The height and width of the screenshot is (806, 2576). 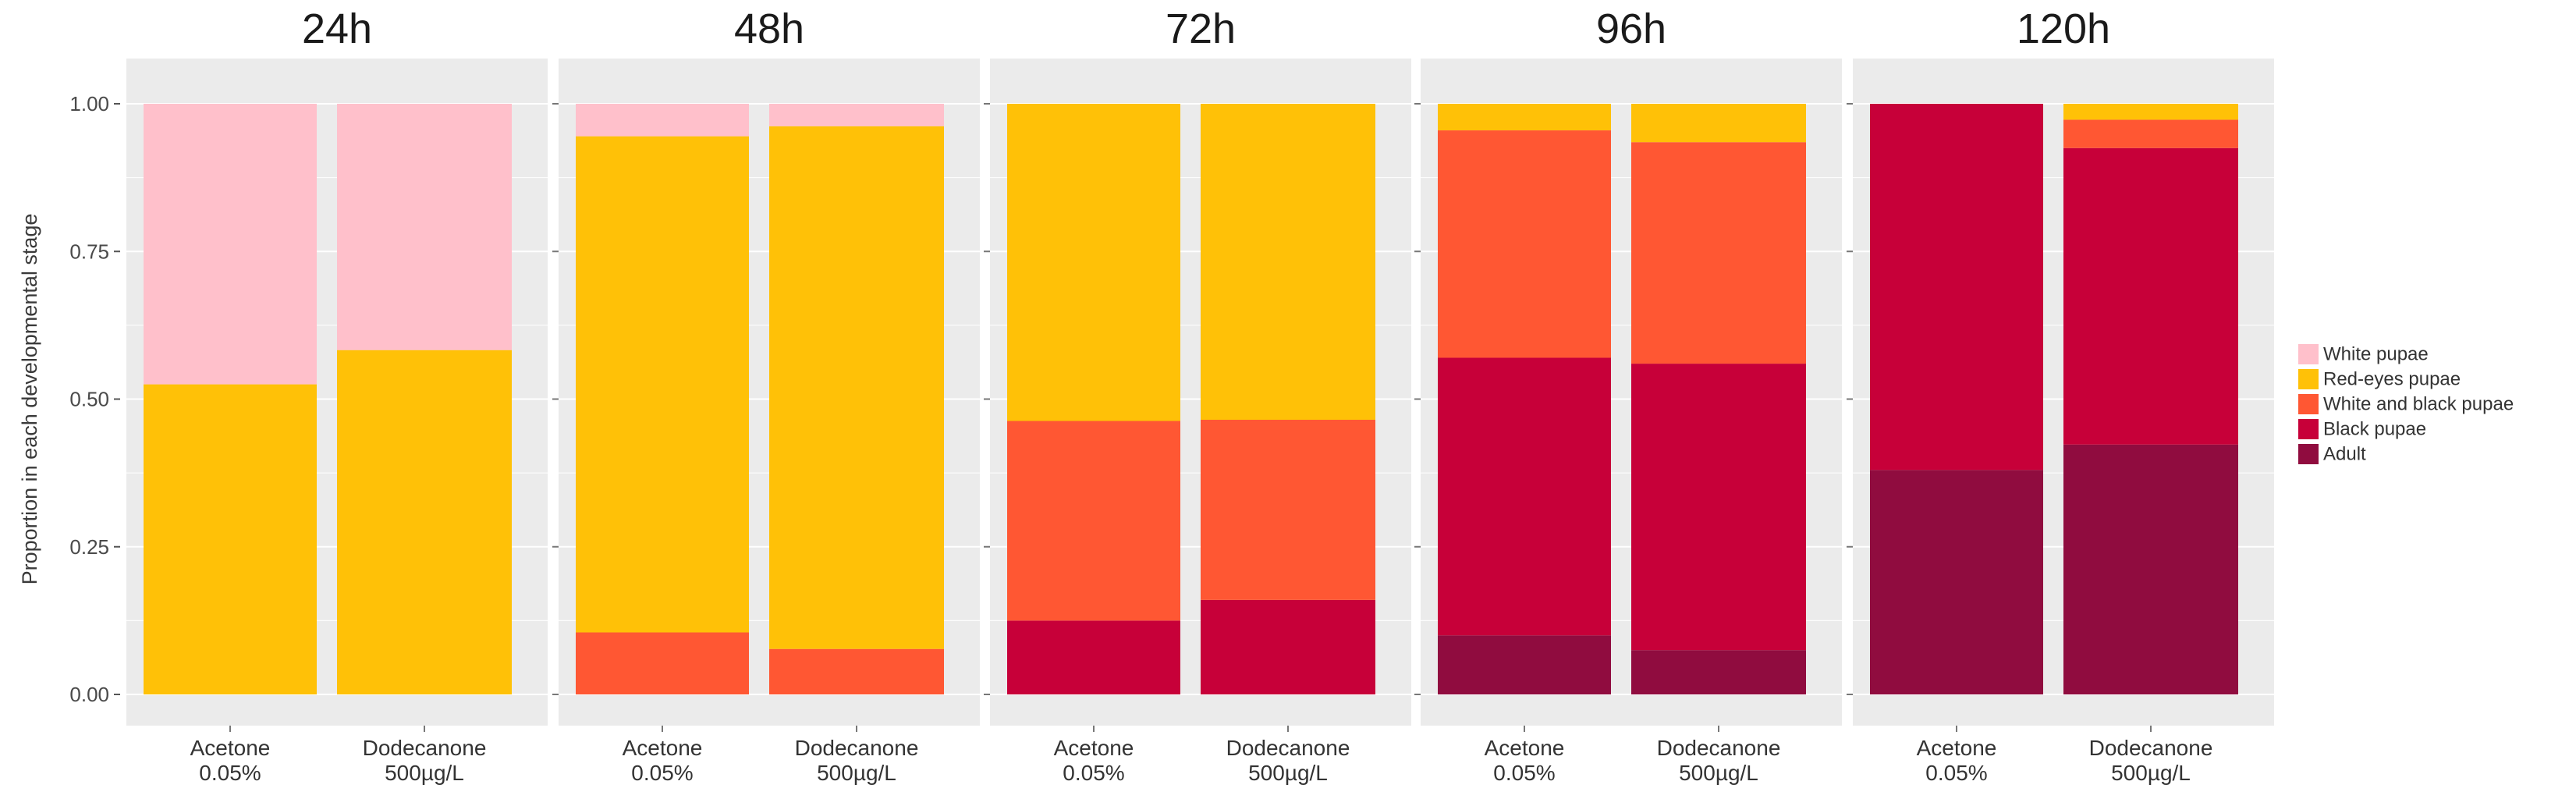 What do you see at coordinates (2376, 354) in the screenshot?
I see `legend-label: White pupae` at bounding box center [2376, 354].